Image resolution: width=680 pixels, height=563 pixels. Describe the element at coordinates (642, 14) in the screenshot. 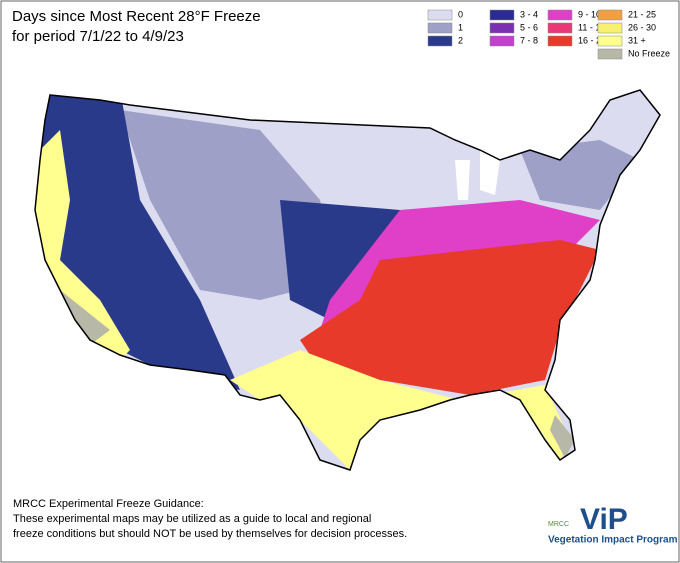

I see `legend-label: 21 - 25` at that location.